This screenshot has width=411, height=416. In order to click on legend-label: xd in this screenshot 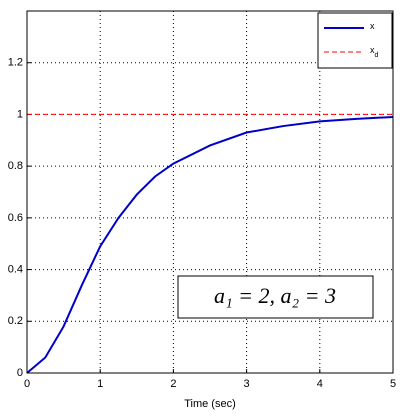, I will do `click(374, 51)`.